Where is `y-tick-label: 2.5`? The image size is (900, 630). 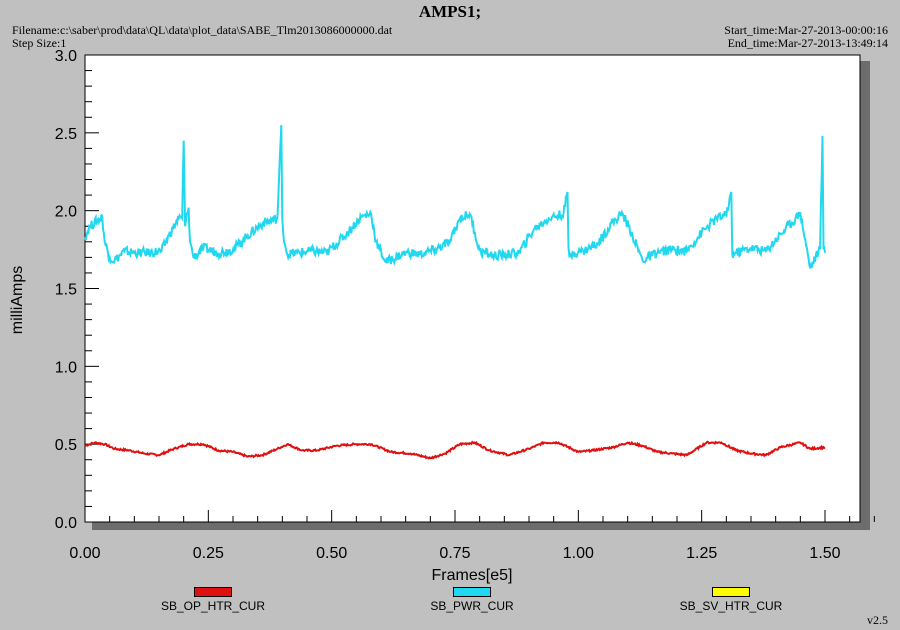
y-tick-label: 2.5 is located at coordinates (66, 134).